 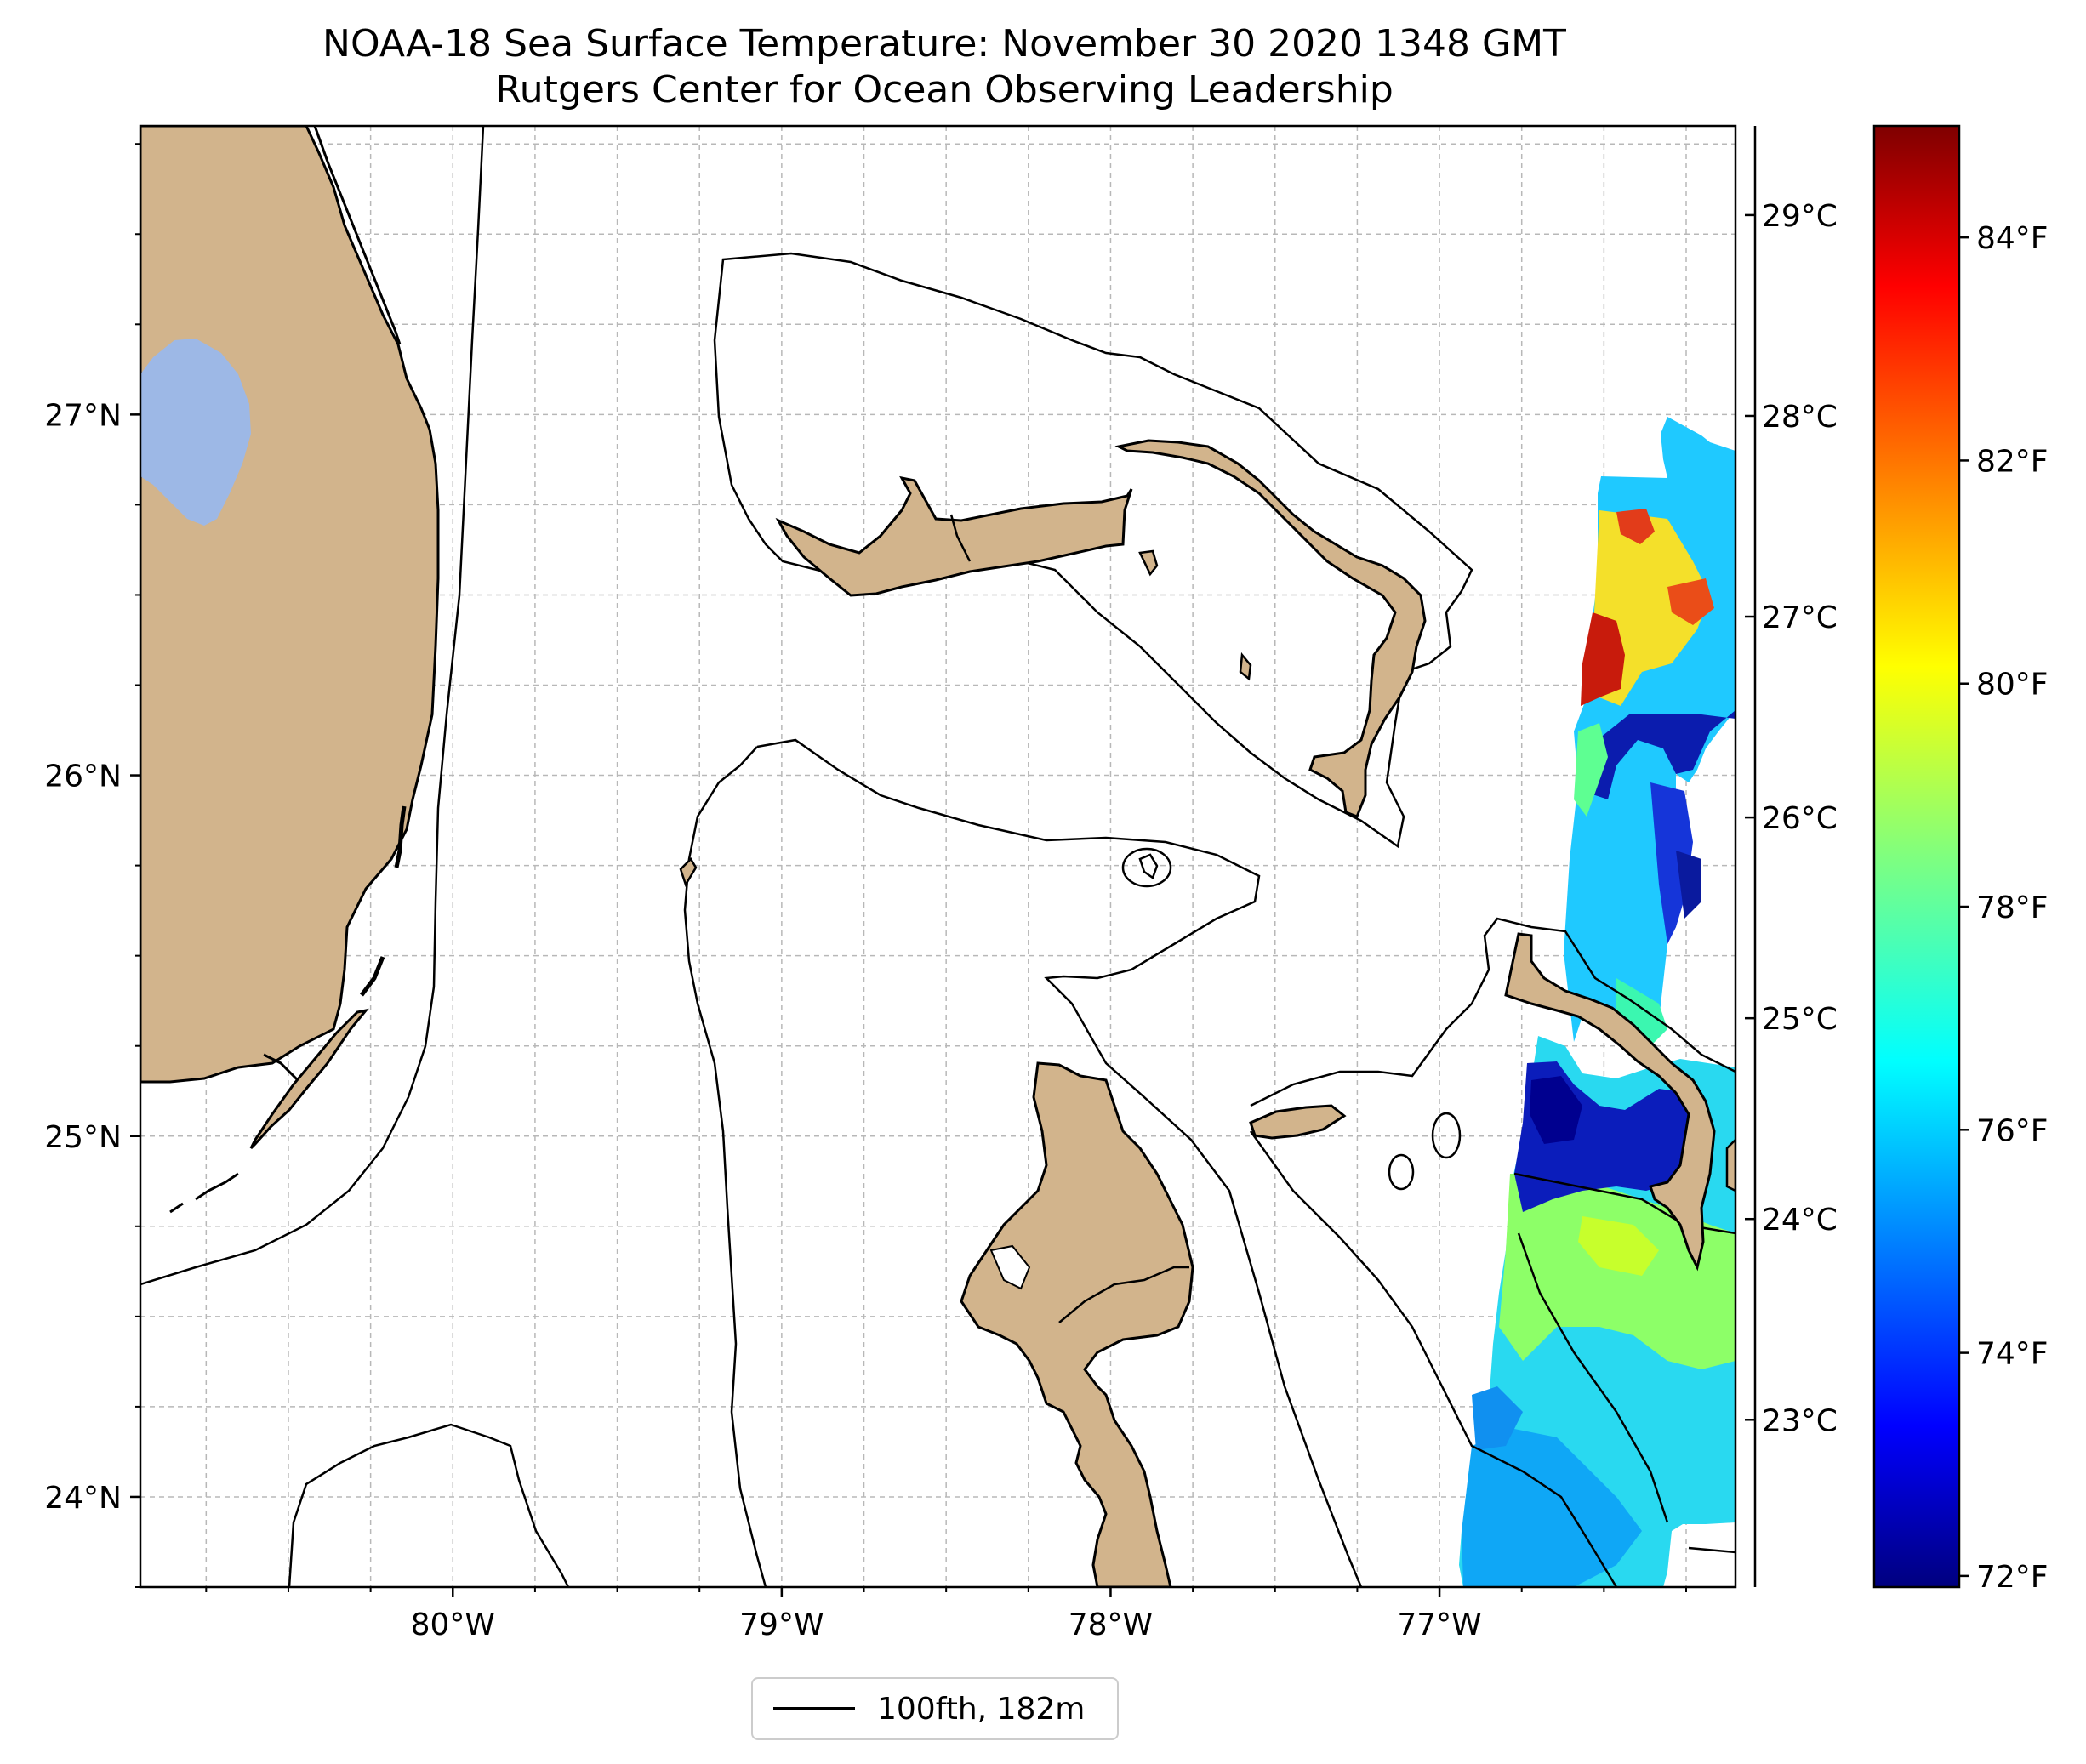 I want to click on grand-bahama-island, so click(x=954, y=536).